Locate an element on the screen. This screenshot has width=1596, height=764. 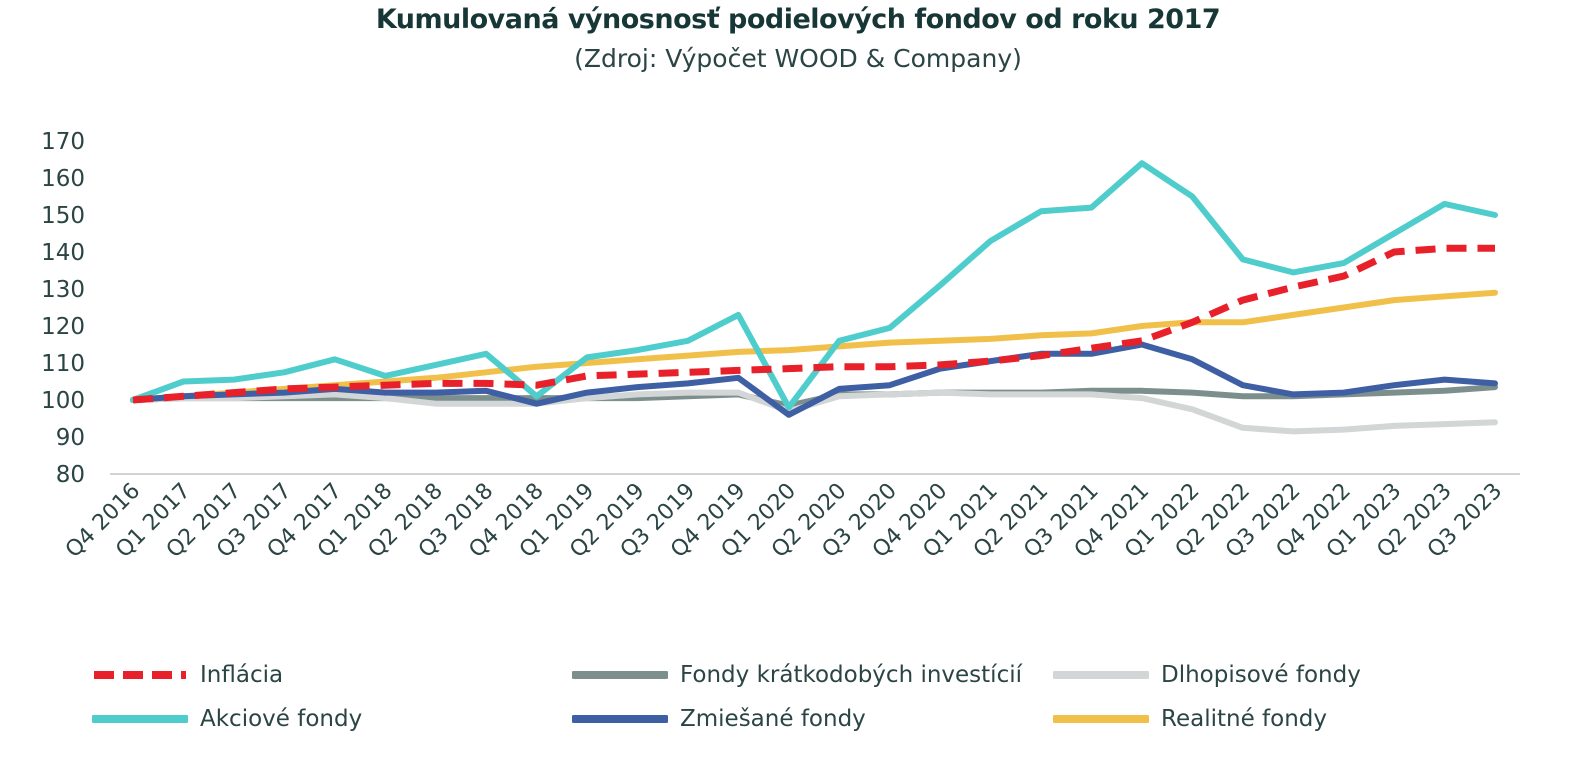
y-tick-label: 140 is located at coordinates (63, 253).